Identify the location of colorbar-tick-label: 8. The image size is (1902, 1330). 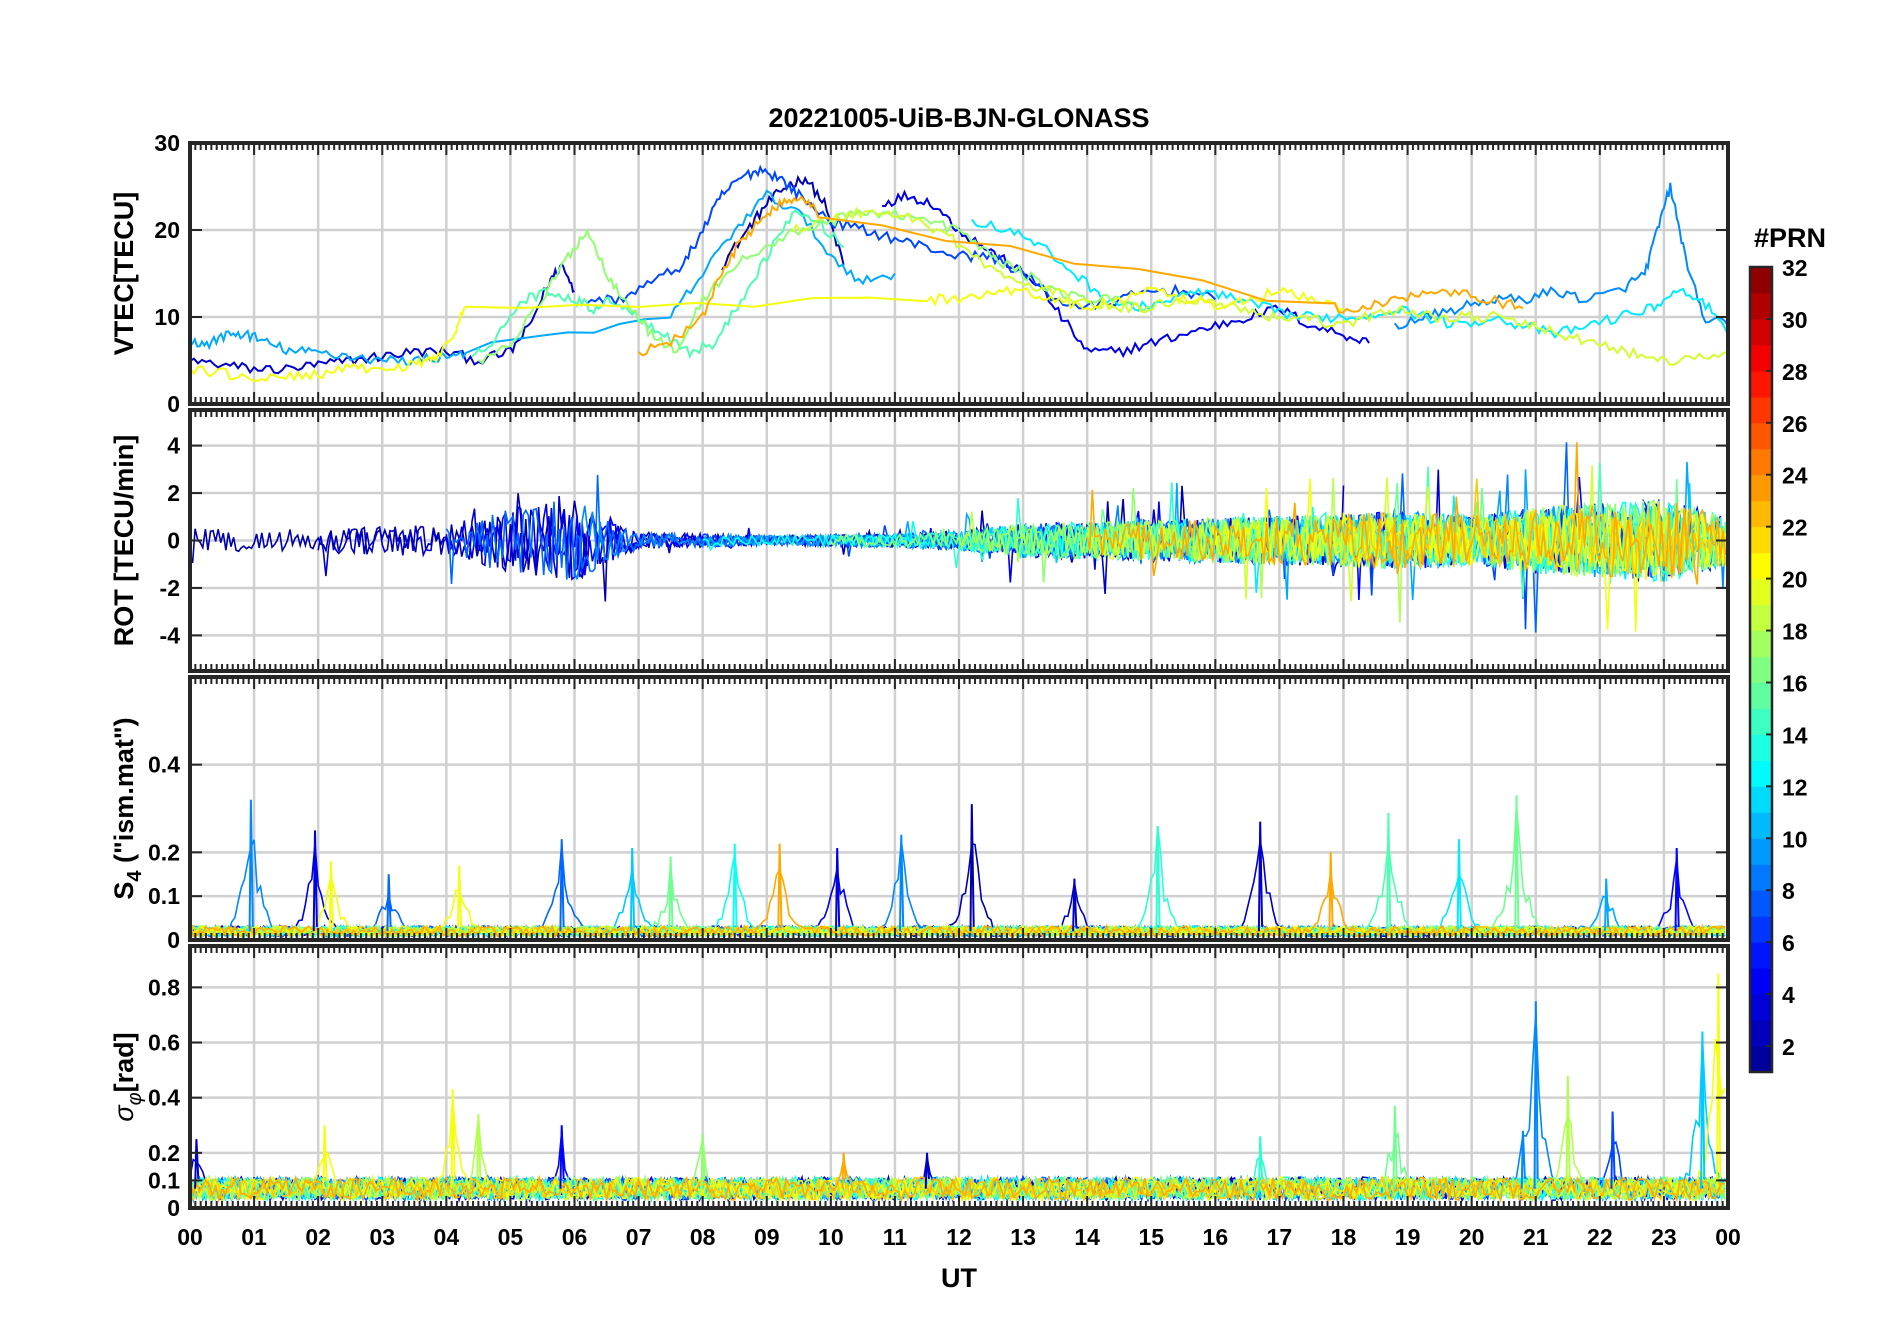
(1788, 891).